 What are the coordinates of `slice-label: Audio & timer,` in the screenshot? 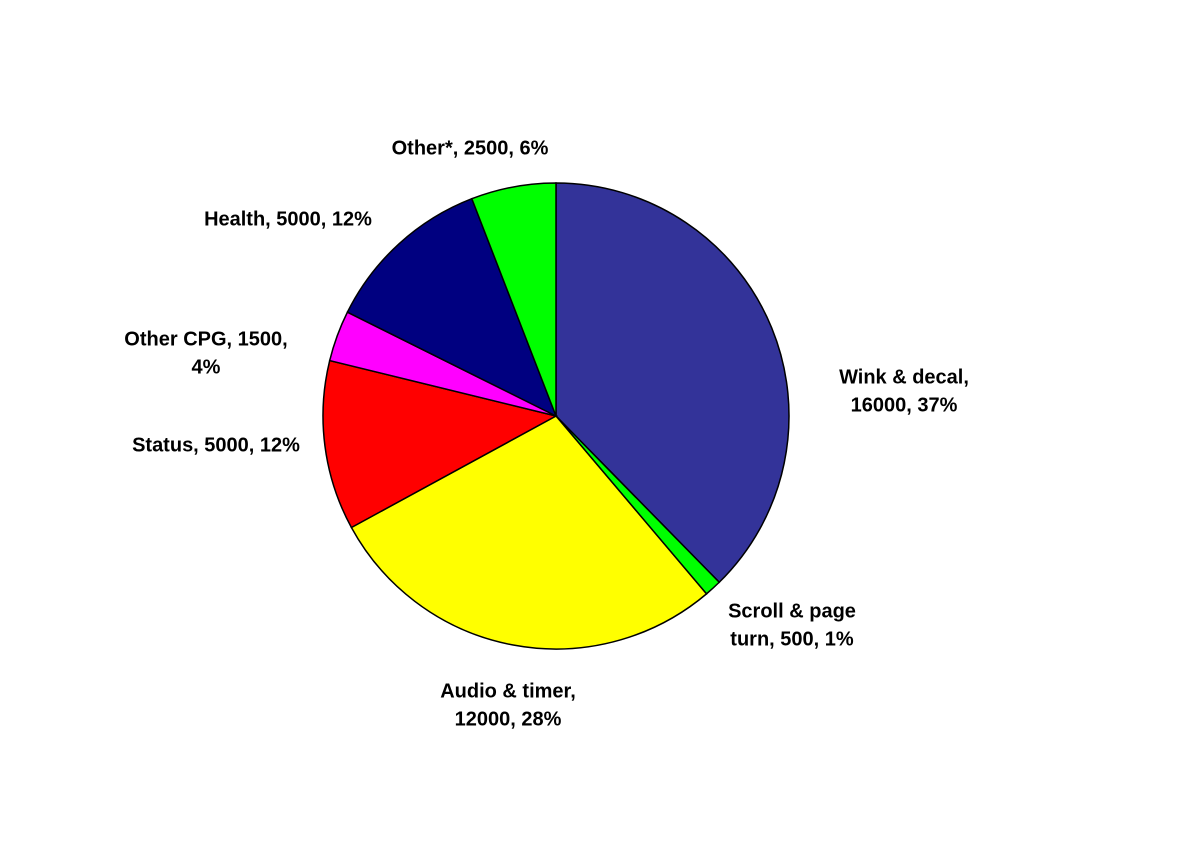 It's located at (508, 691).